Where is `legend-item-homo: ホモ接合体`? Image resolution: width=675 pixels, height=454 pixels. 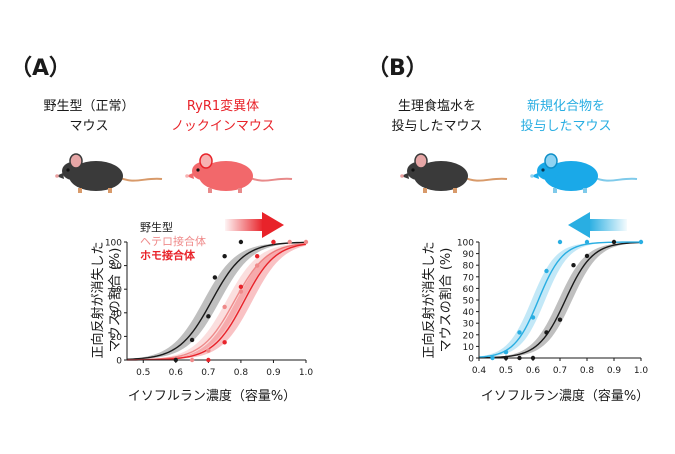 legend-item-homo: ホモ接合体 is located at coordinates (168, 255).